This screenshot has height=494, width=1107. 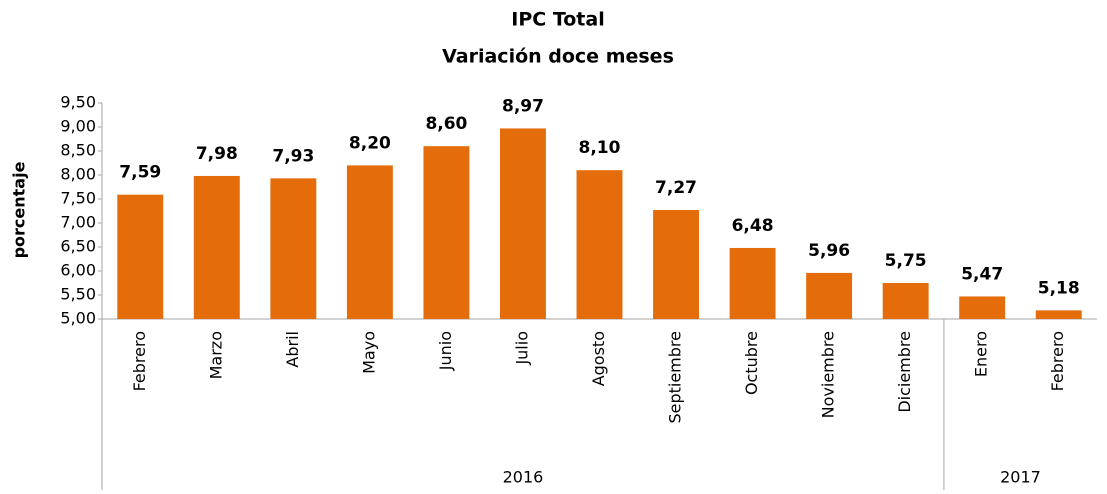 I want to click on x-tick-label: Julio, so click(x=521, y=348).